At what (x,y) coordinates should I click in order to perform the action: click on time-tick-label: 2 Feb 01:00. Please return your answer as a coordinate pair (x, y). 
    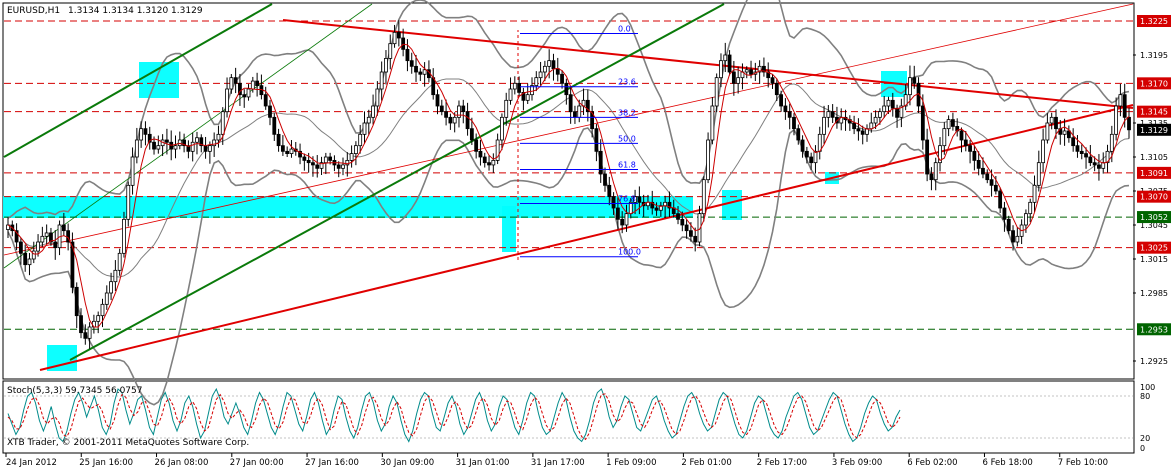
    Looking at the image, I should click on (706, 463).